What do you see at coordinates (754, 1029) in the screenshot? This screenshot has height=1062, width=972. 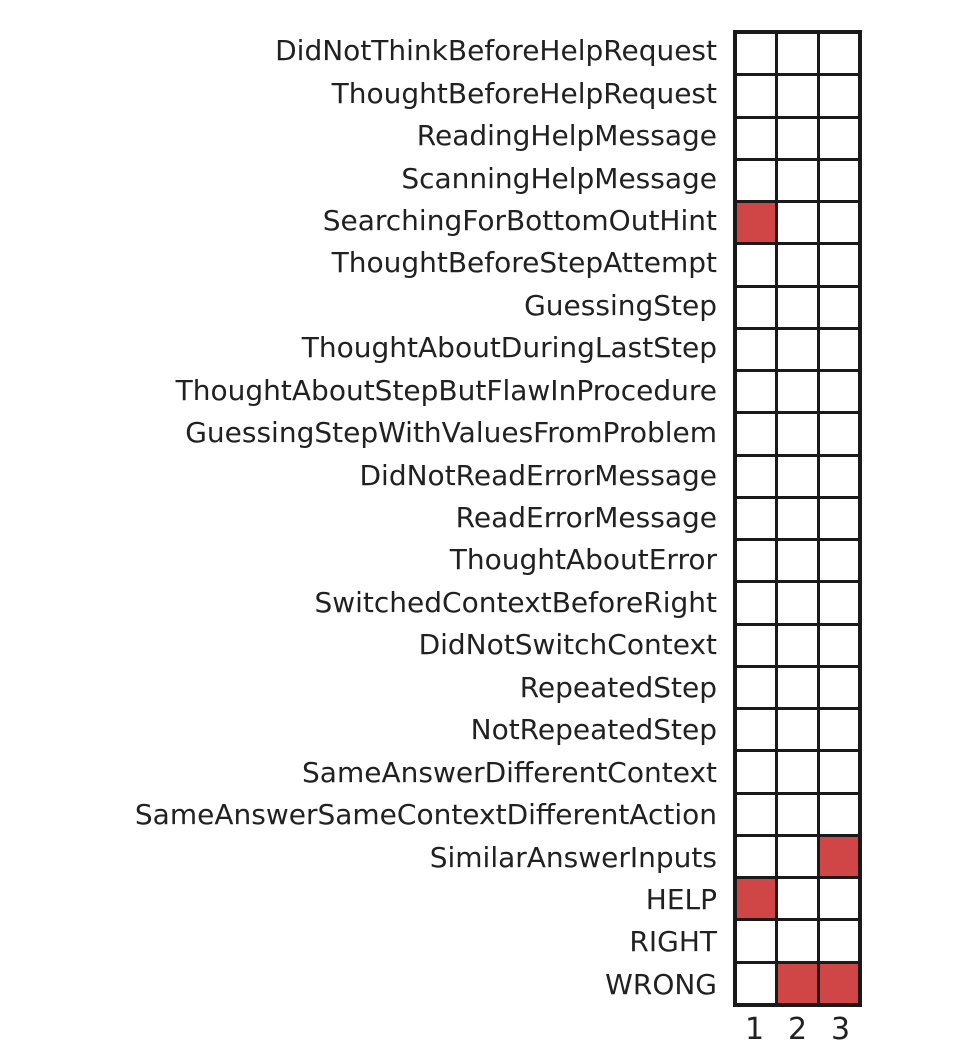 I see `x-tick-label: 1` at bounding box center [754, 1029].